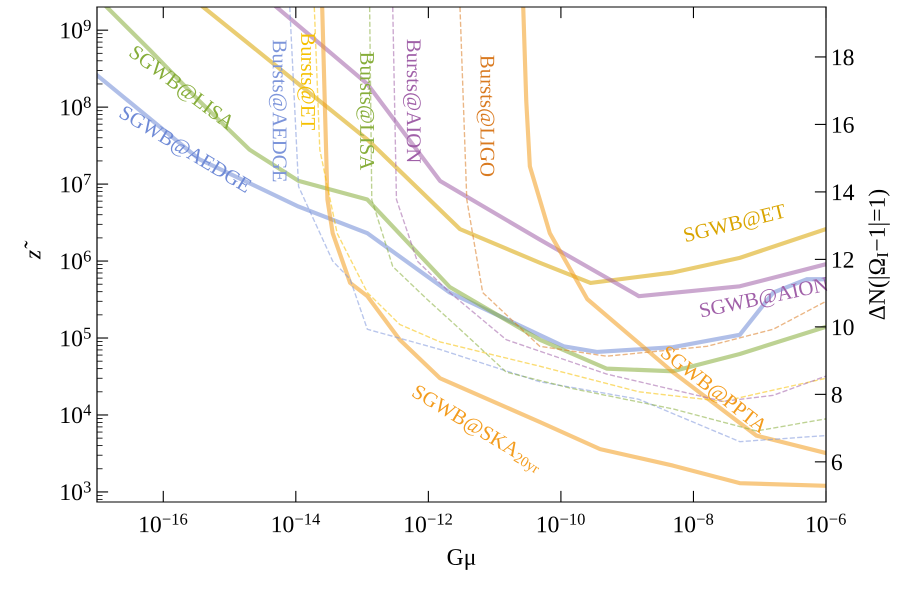 The width and height of the screenshot is (909, 592). What do you see at coordinates (76, 260) in the screenshot?
I see `y-tick-label: 10$^{6}$` at bounding box center [76, 260].